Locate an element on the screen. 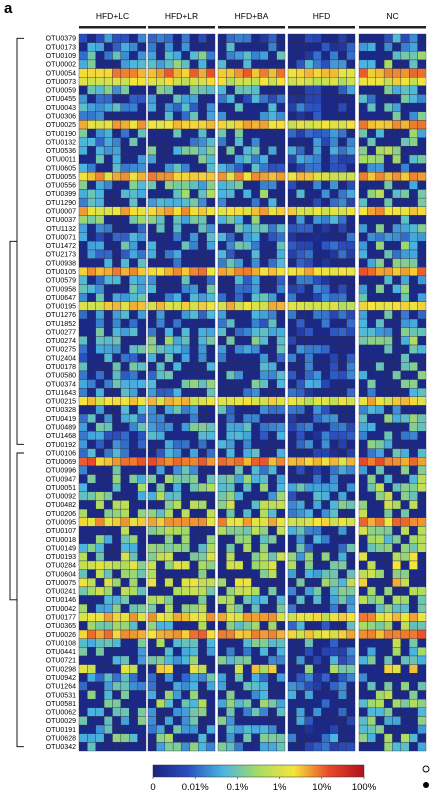 The height and width of the screenshot is (795, 437). group-bar is located at coordinates (251, 27).